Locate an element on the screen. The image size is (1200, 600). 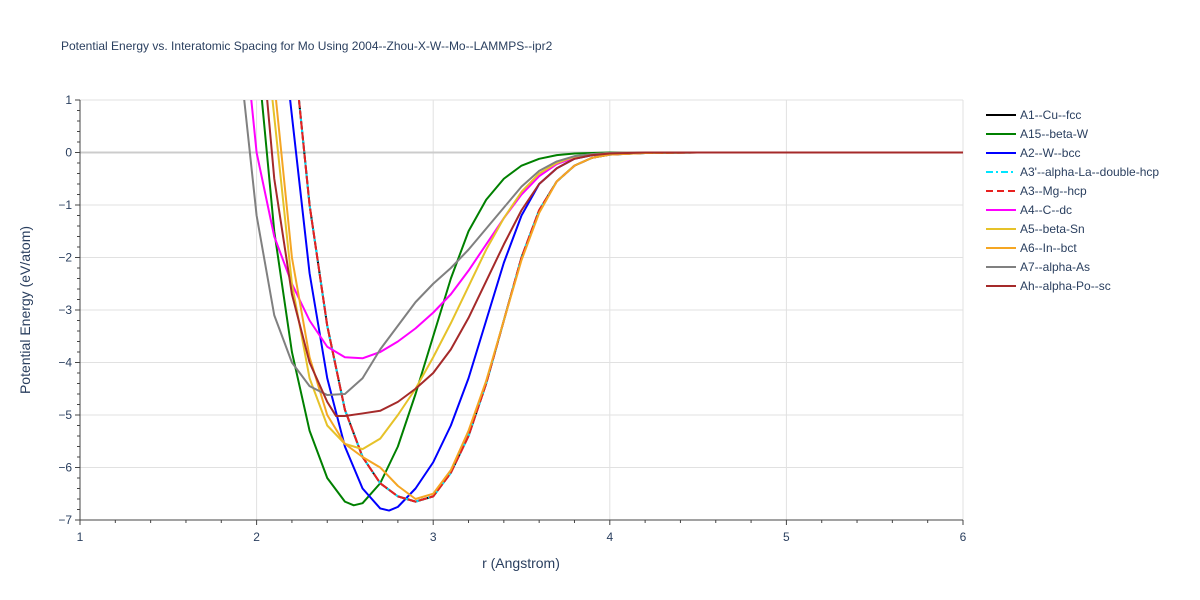
legend-label: A3--Mg--hcp is located at coordinates (1053, 191).